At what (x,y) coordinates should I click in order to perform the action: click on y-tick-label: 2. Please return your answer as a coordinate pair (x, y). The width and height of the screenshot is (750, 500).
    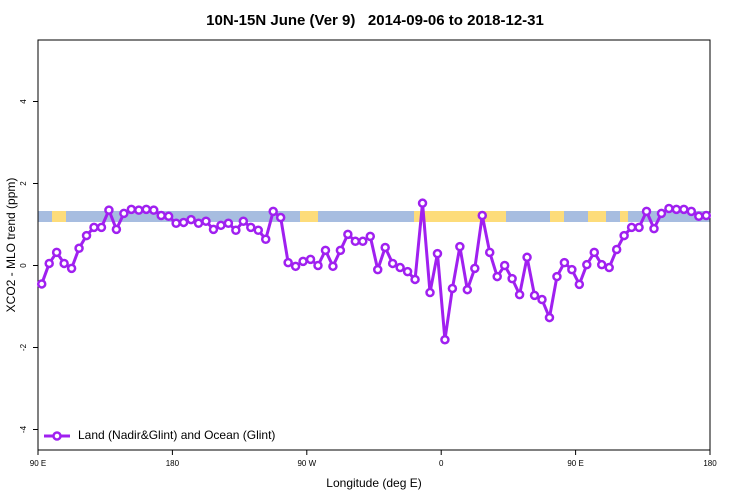
    Looking at the image, I should click on (23, 183).